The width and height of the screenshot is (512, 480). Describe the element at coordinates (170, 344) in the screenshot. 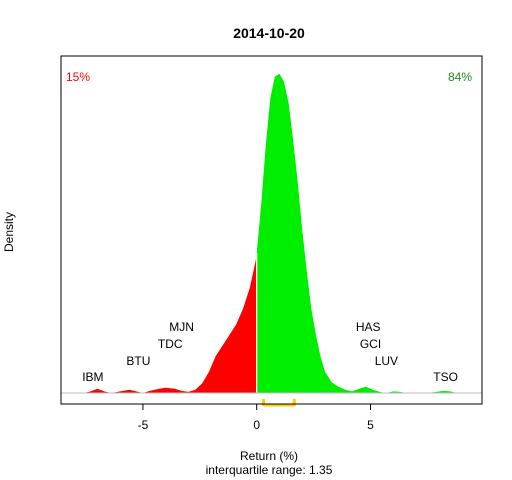

I see `ticker-label-tdc: TDC` at that location.